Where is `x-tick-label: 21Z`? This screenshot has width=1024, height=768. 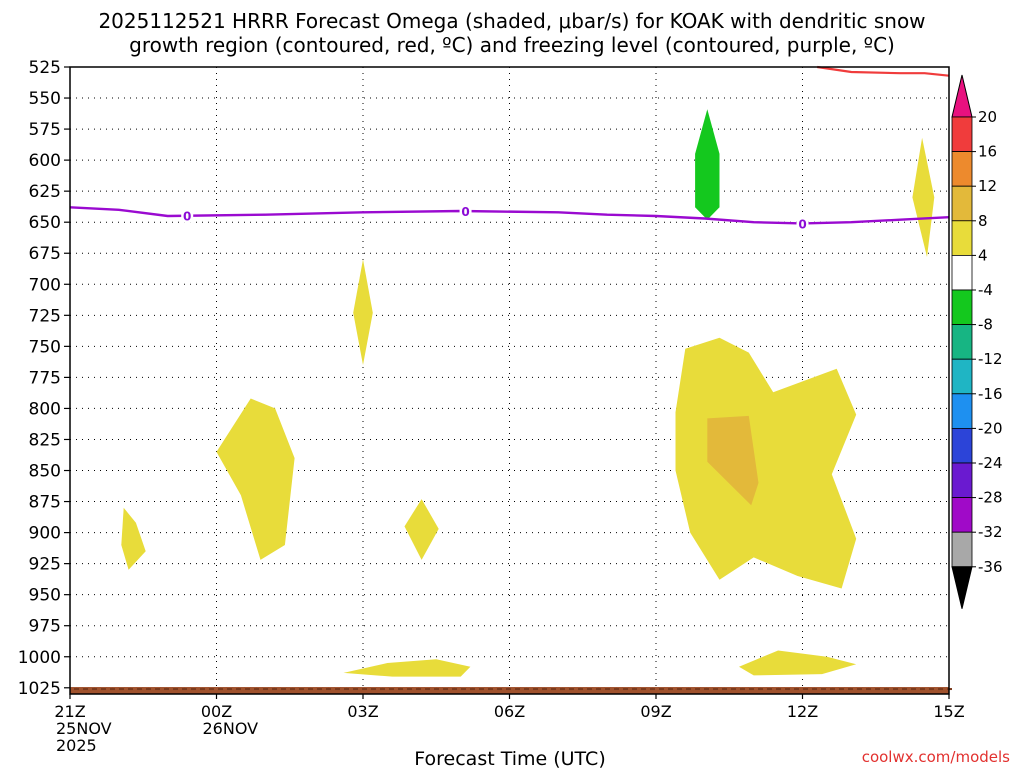 x-tick-label: 21Z is located at coordinates (69, 711).